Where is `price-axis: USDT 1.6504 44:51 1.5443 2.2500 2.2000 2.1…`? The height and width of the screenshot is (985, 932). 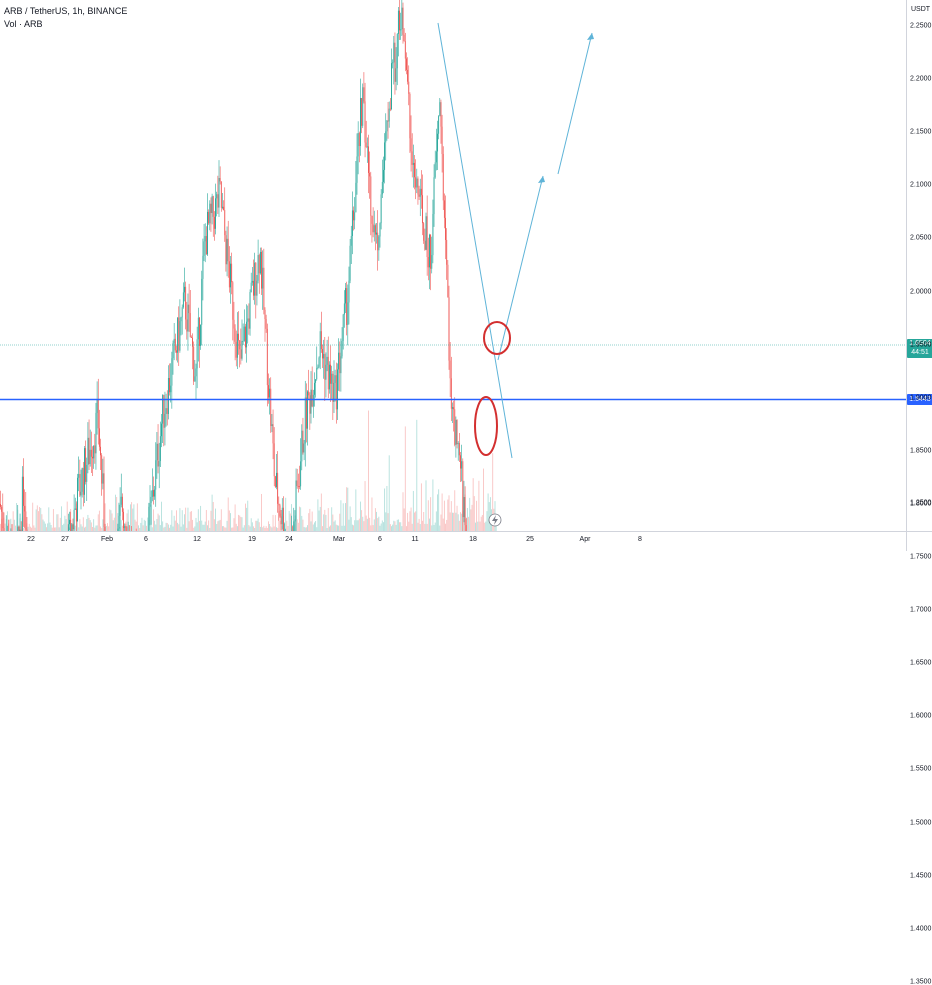
price-axis: USDT 1.6504 44:51 1.5443 2.2500 2.2000 2.1… is located at coordinates (919, 492).